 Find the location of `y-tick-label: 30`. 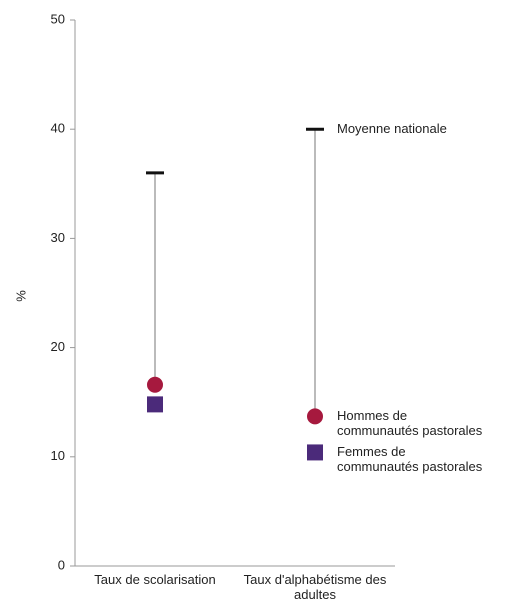

y-tick-label: 30 is located at coordinates (58, 237).